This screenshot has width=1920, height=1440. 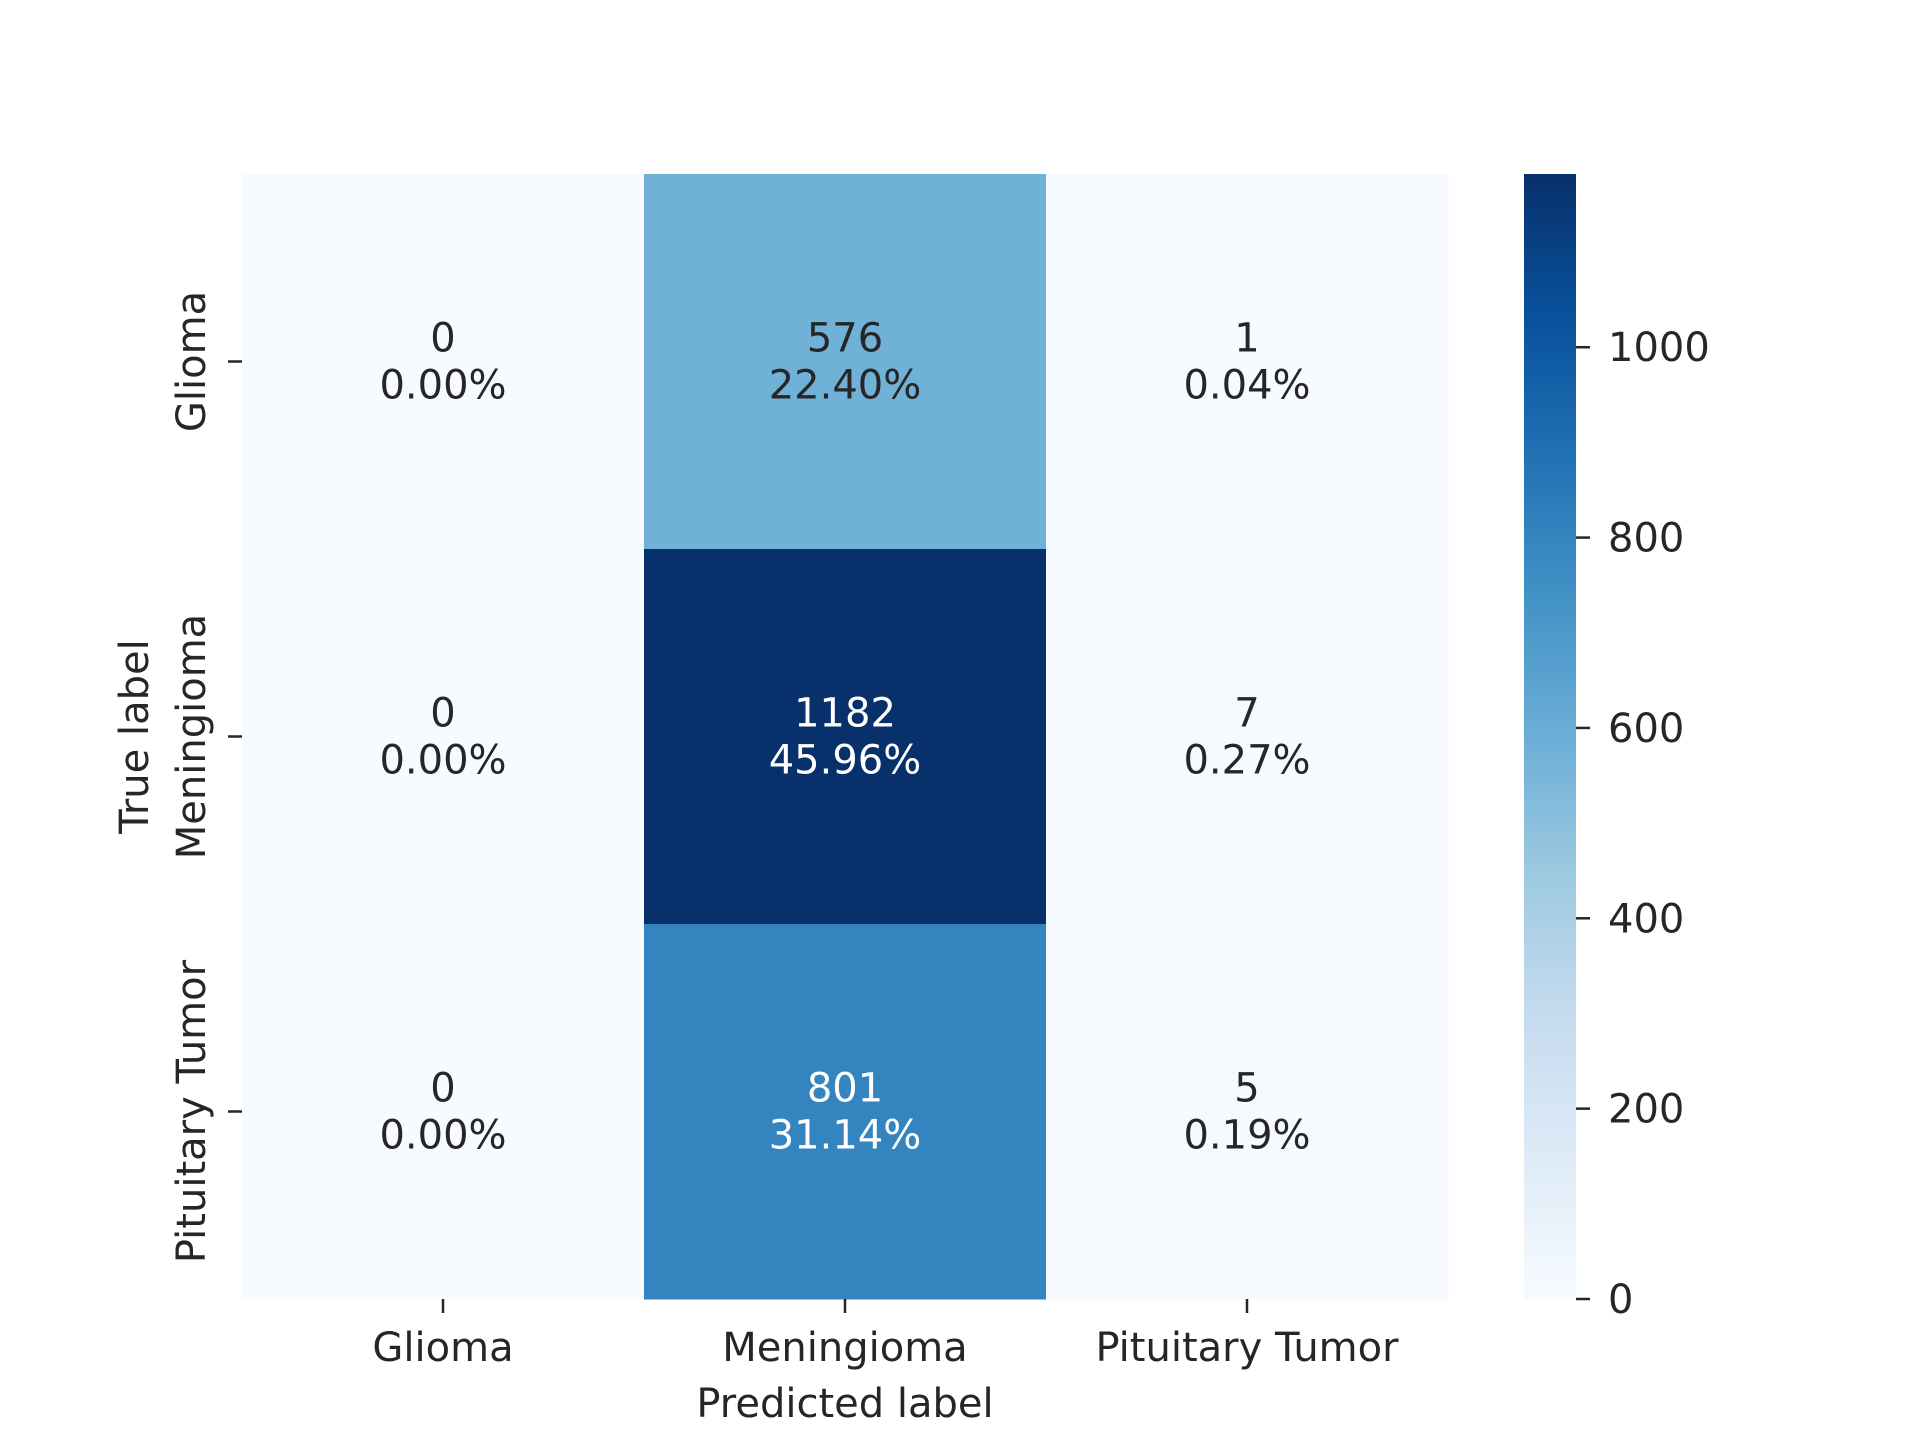 What do you see at coordinates (1247, 1348) in the screenshot?
I see `x-tick-label: Pituitary Tumor` at bounding box center [1247, 1348].